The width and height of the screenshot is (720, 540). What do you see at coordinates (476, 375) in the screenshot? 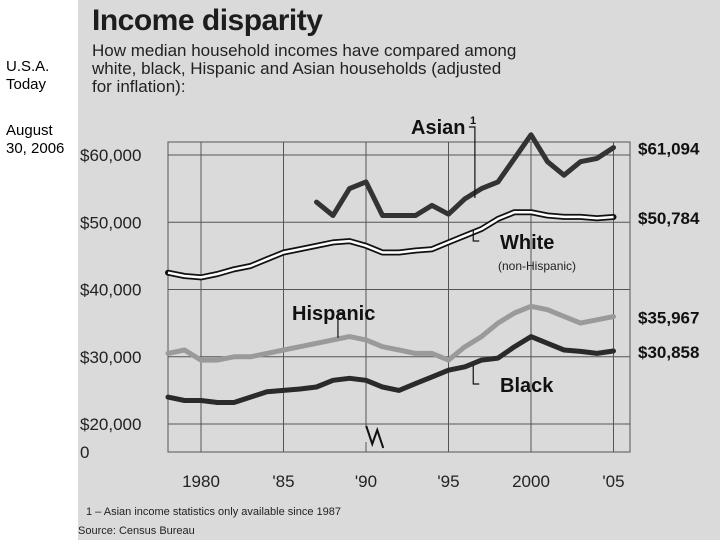
I see `black-leader-line` at bounding box center [476, 375].